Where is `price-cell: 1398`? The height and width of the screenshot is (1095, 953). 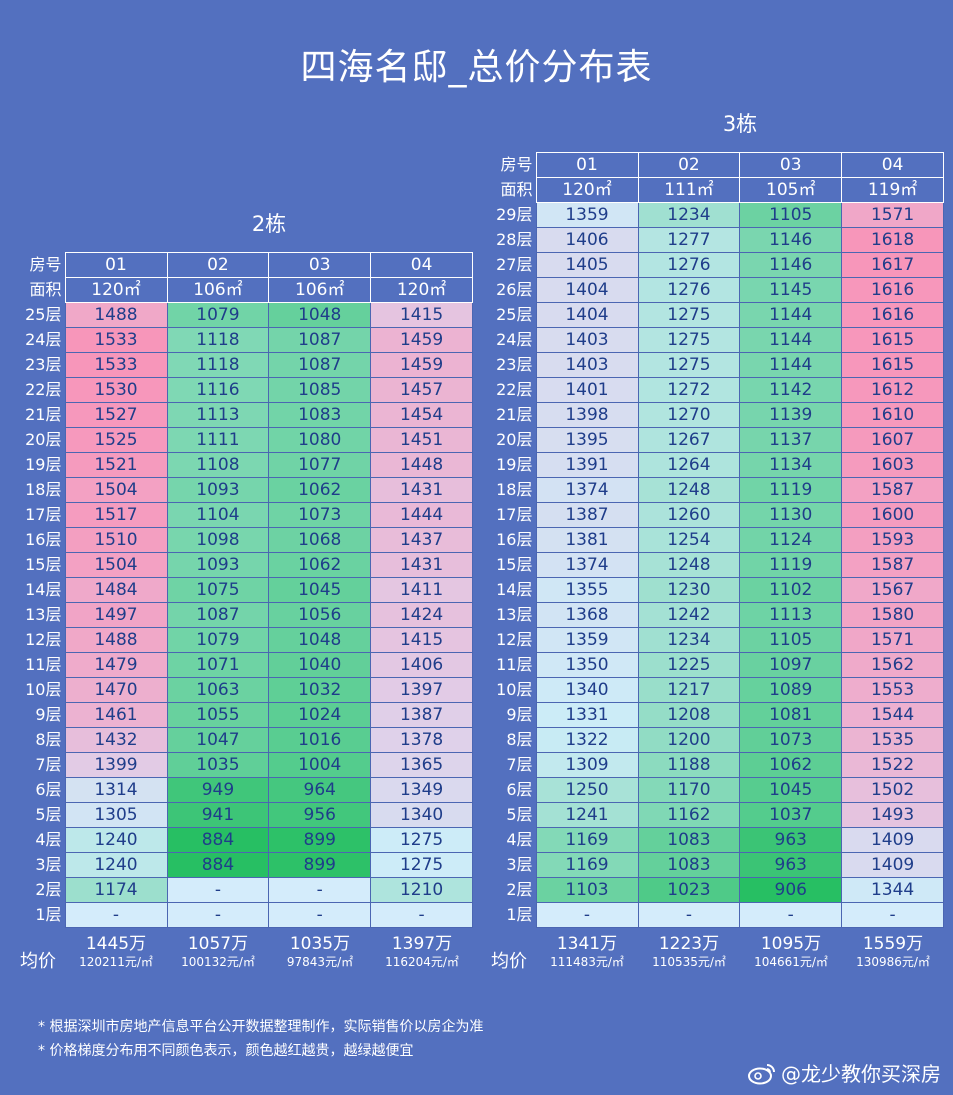 price-cell: 1398 is located at coordinates (587, 415).